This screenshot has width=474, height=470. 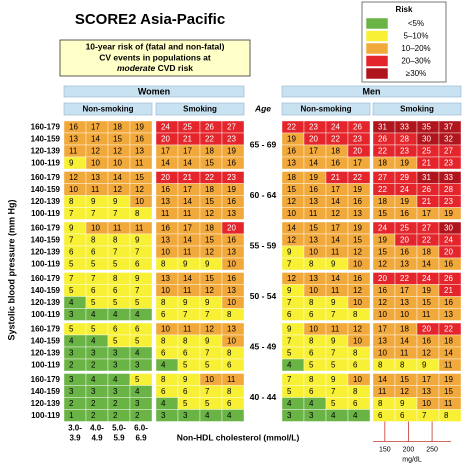 I want to click on risk-value: 22, so click(x=382, y=189).